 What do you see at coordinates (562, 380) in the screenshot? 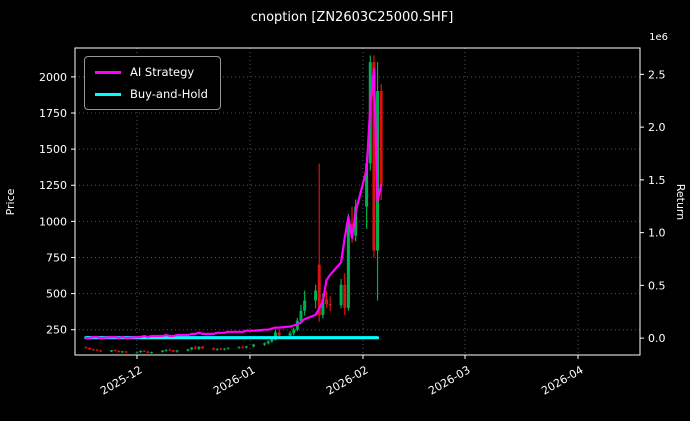
I see `x-tick-label: 2026-04` at bounding box center [562, 380].